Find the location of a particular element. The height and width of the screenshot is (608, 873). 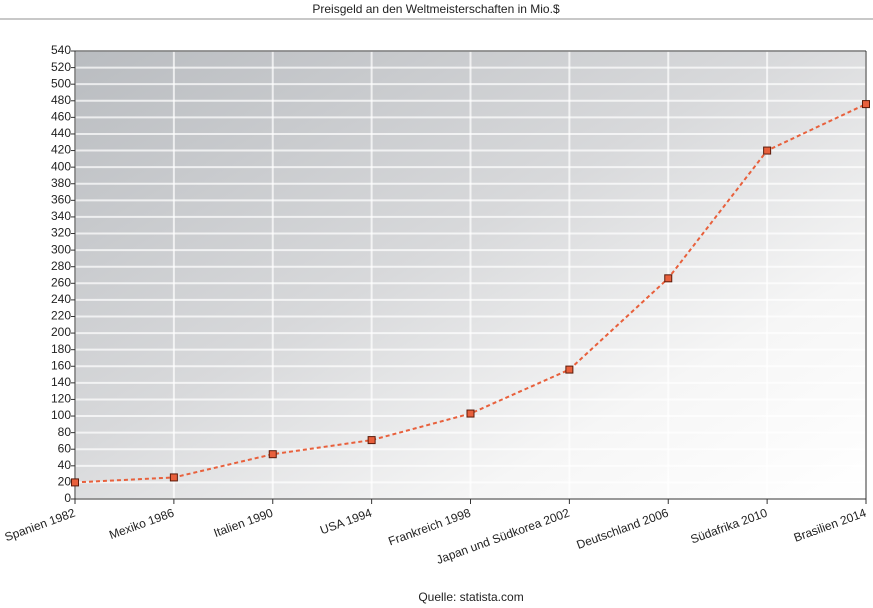

x-tick-label: Südafrika 2010 is located at coordinates (729, 526).